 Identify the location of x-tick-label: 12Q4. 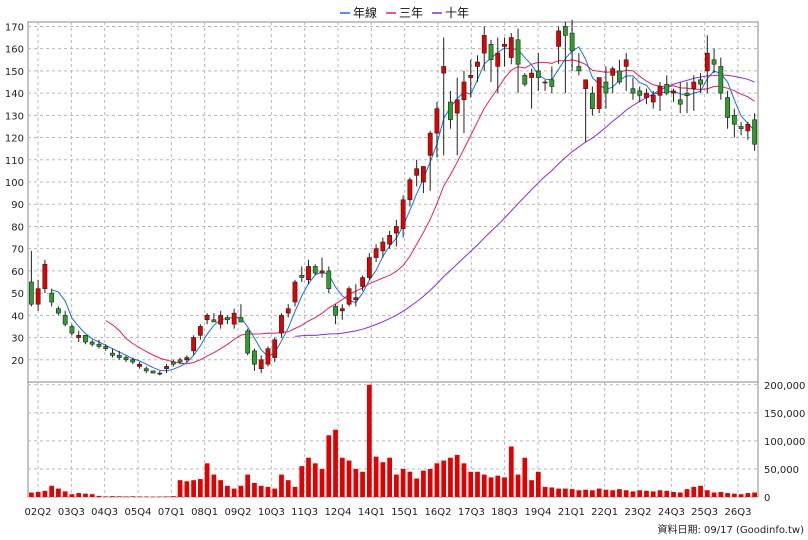
(338, 512).